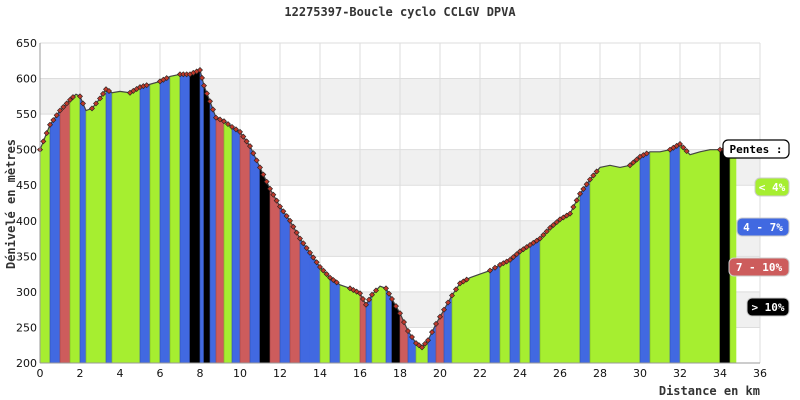 This screenshot has height=400, width=800. I want to click on x-tick-label: 28, so click(600, 373).